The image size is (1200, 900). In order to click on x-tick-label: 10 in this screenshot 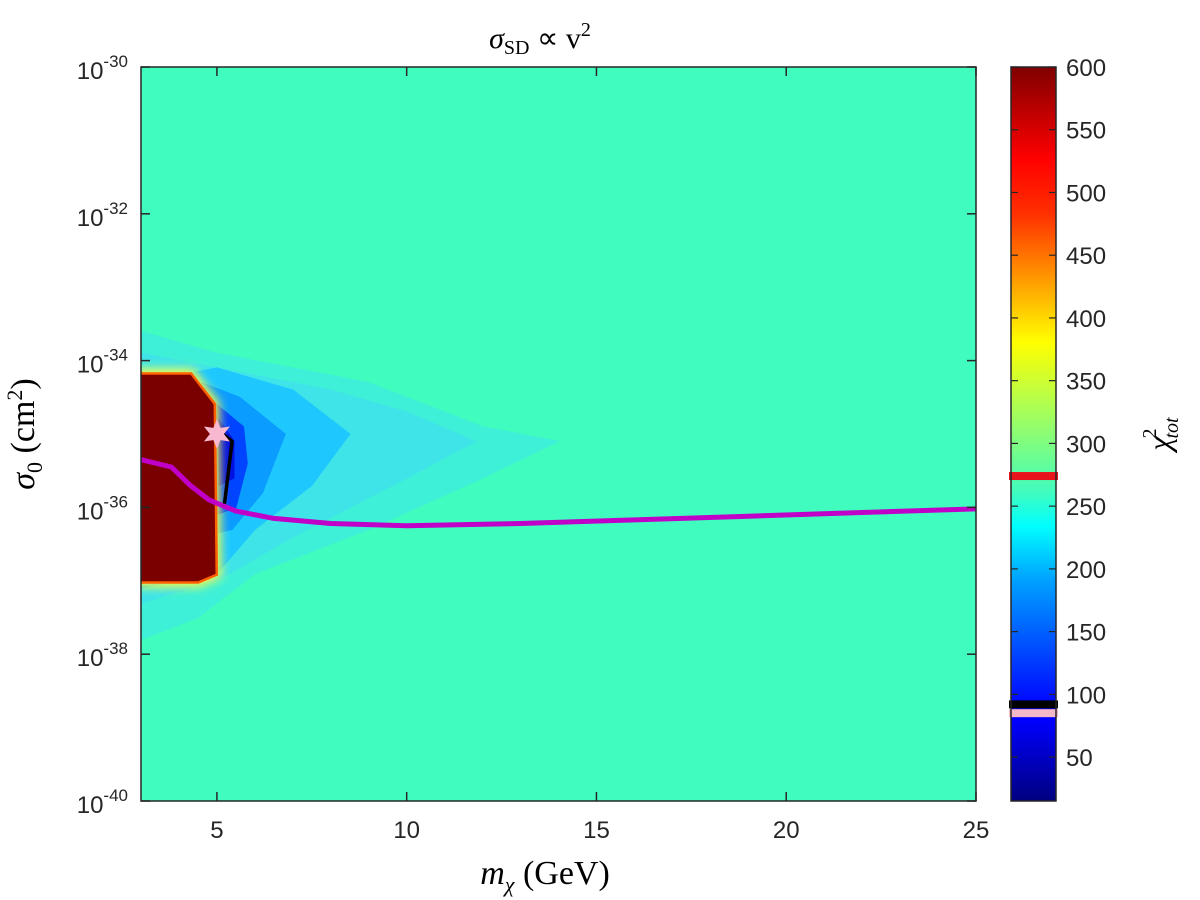, I will do `click(406, 830)`.